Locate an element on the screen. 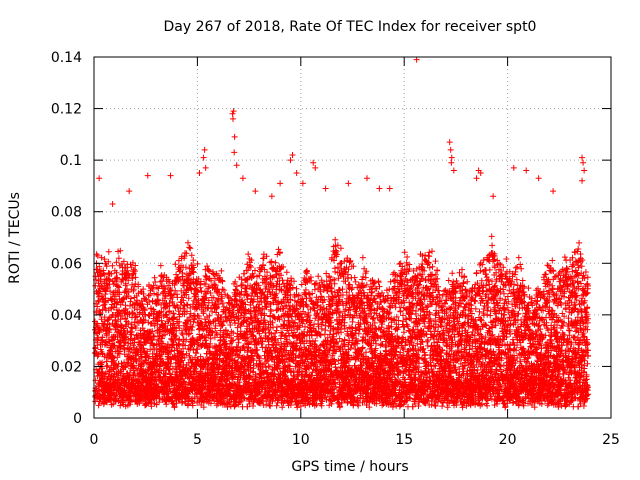 The width and height of the screenshot is (640, 480). x-tick-label: 15 is located at coordinates (404, 440).